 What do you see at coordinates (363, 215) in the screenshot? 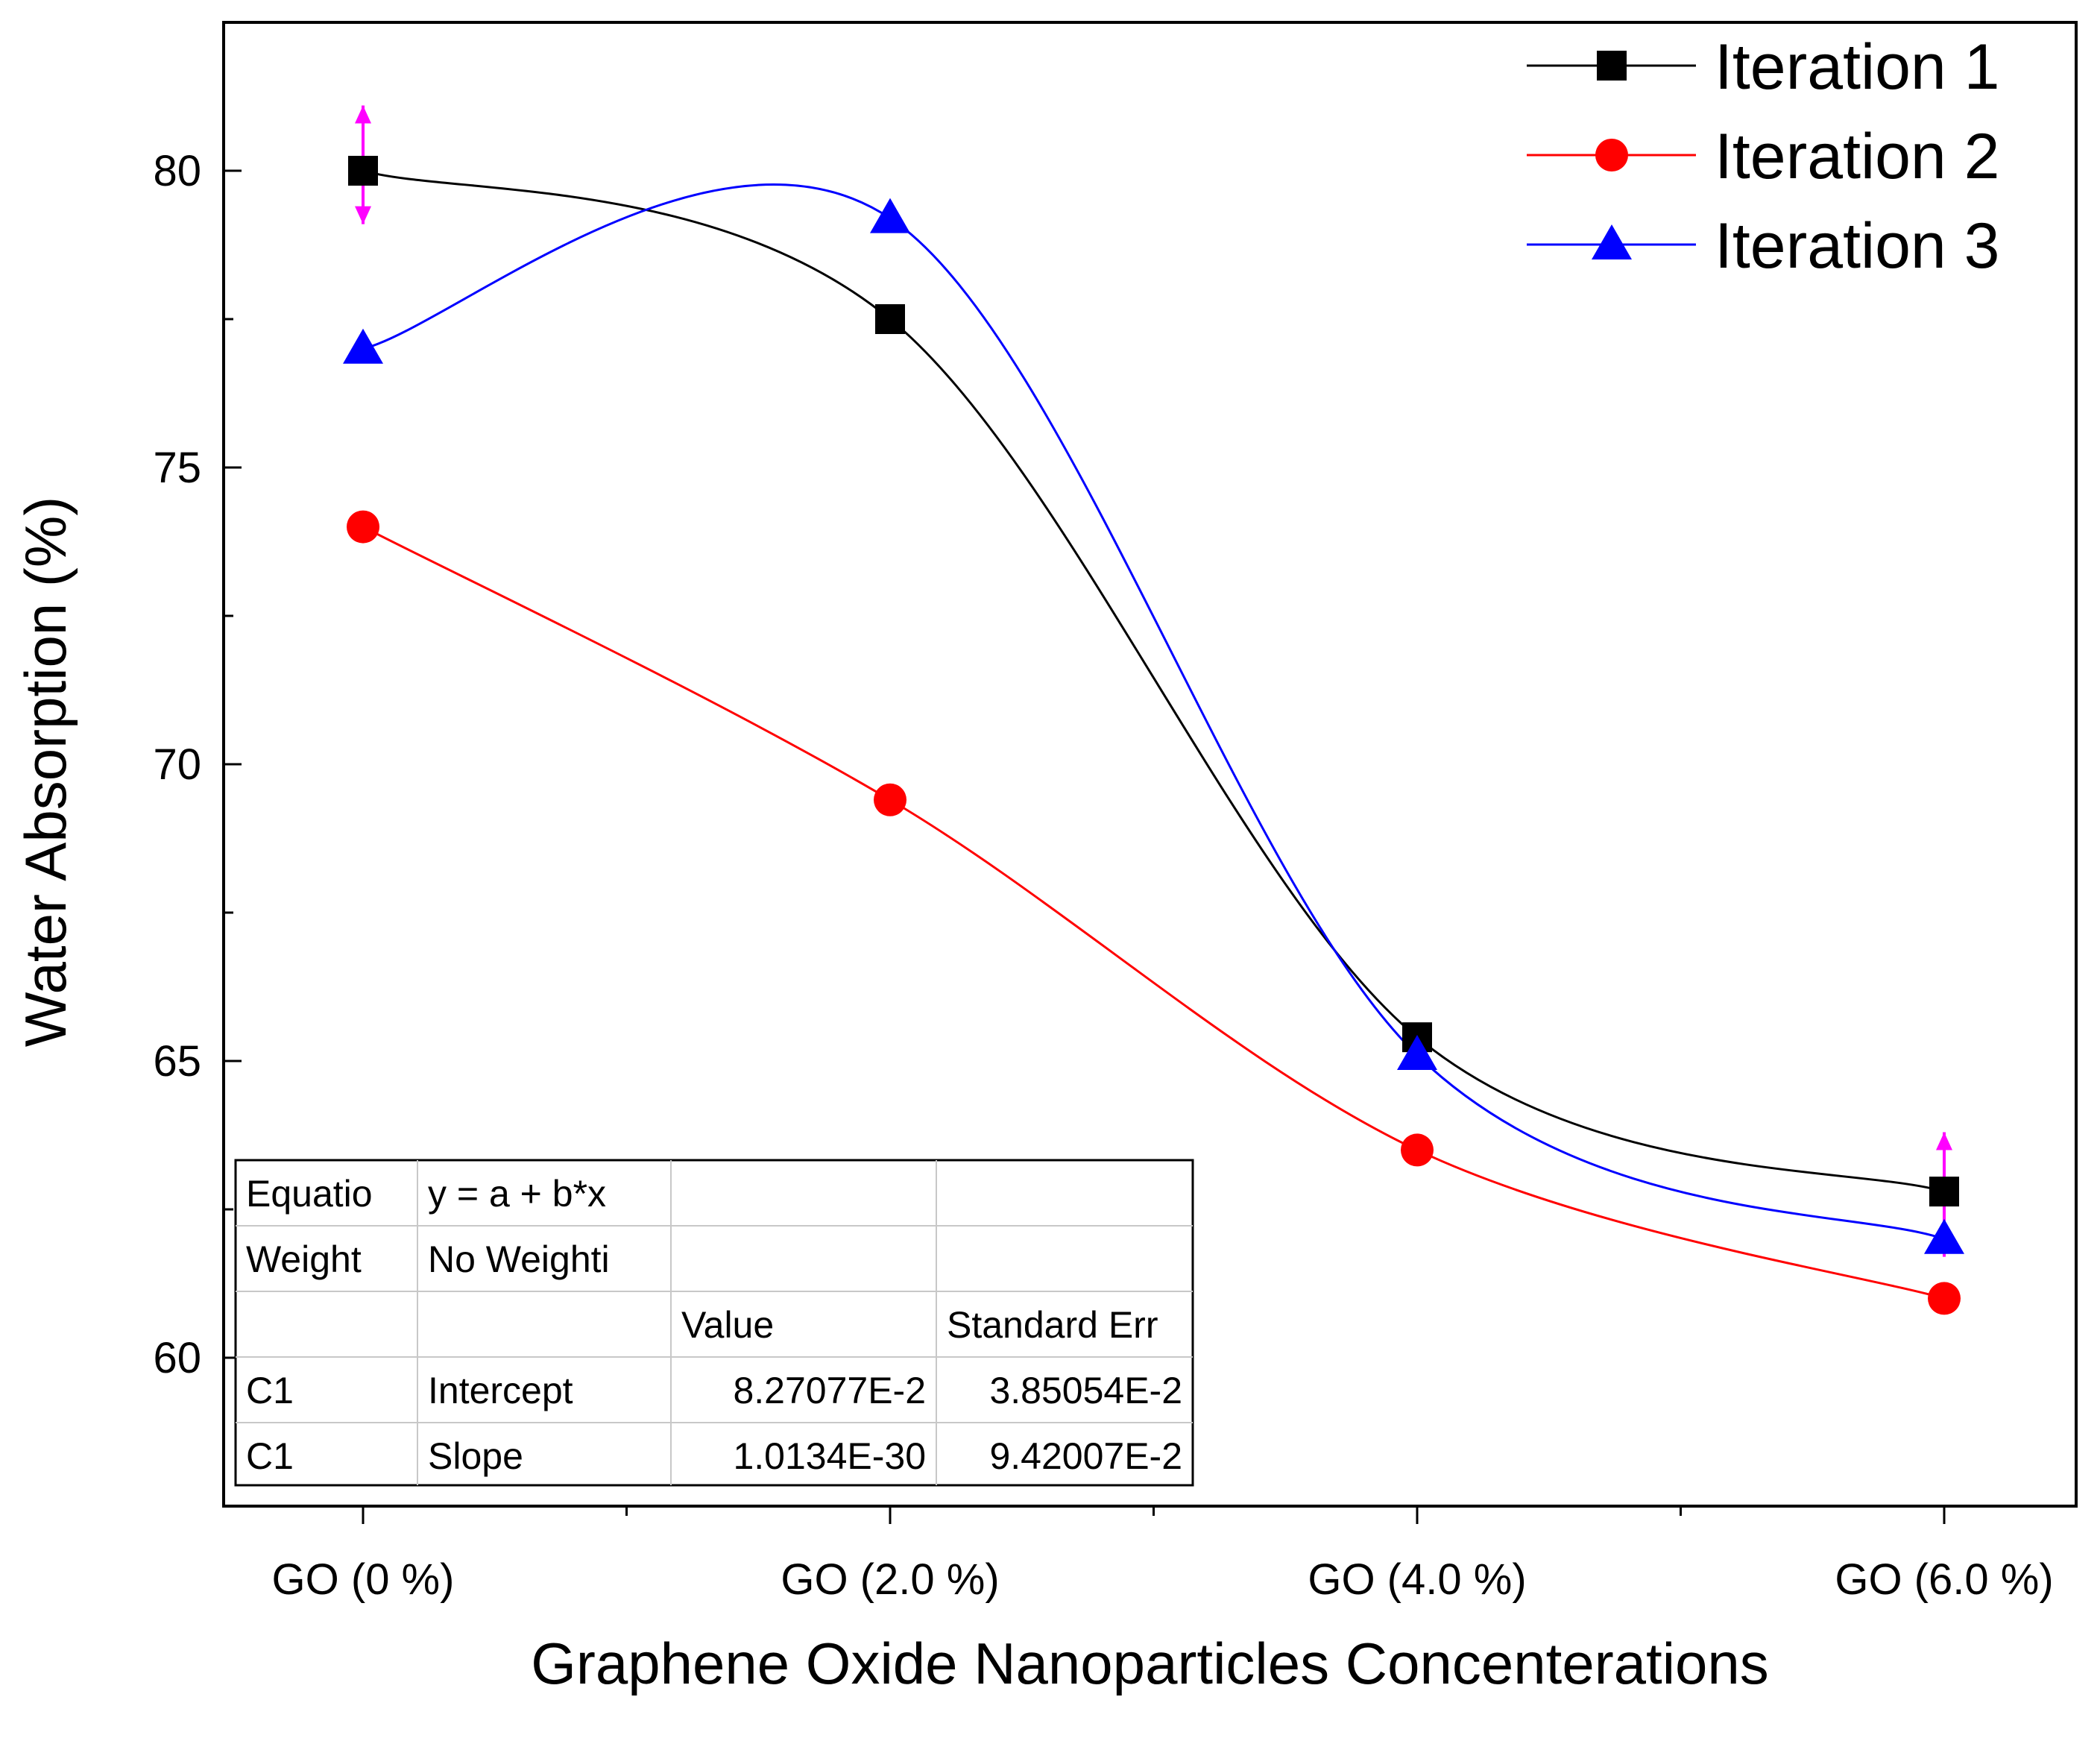
I see `error-bar-arrow-down` at bounding box center [363, 215].